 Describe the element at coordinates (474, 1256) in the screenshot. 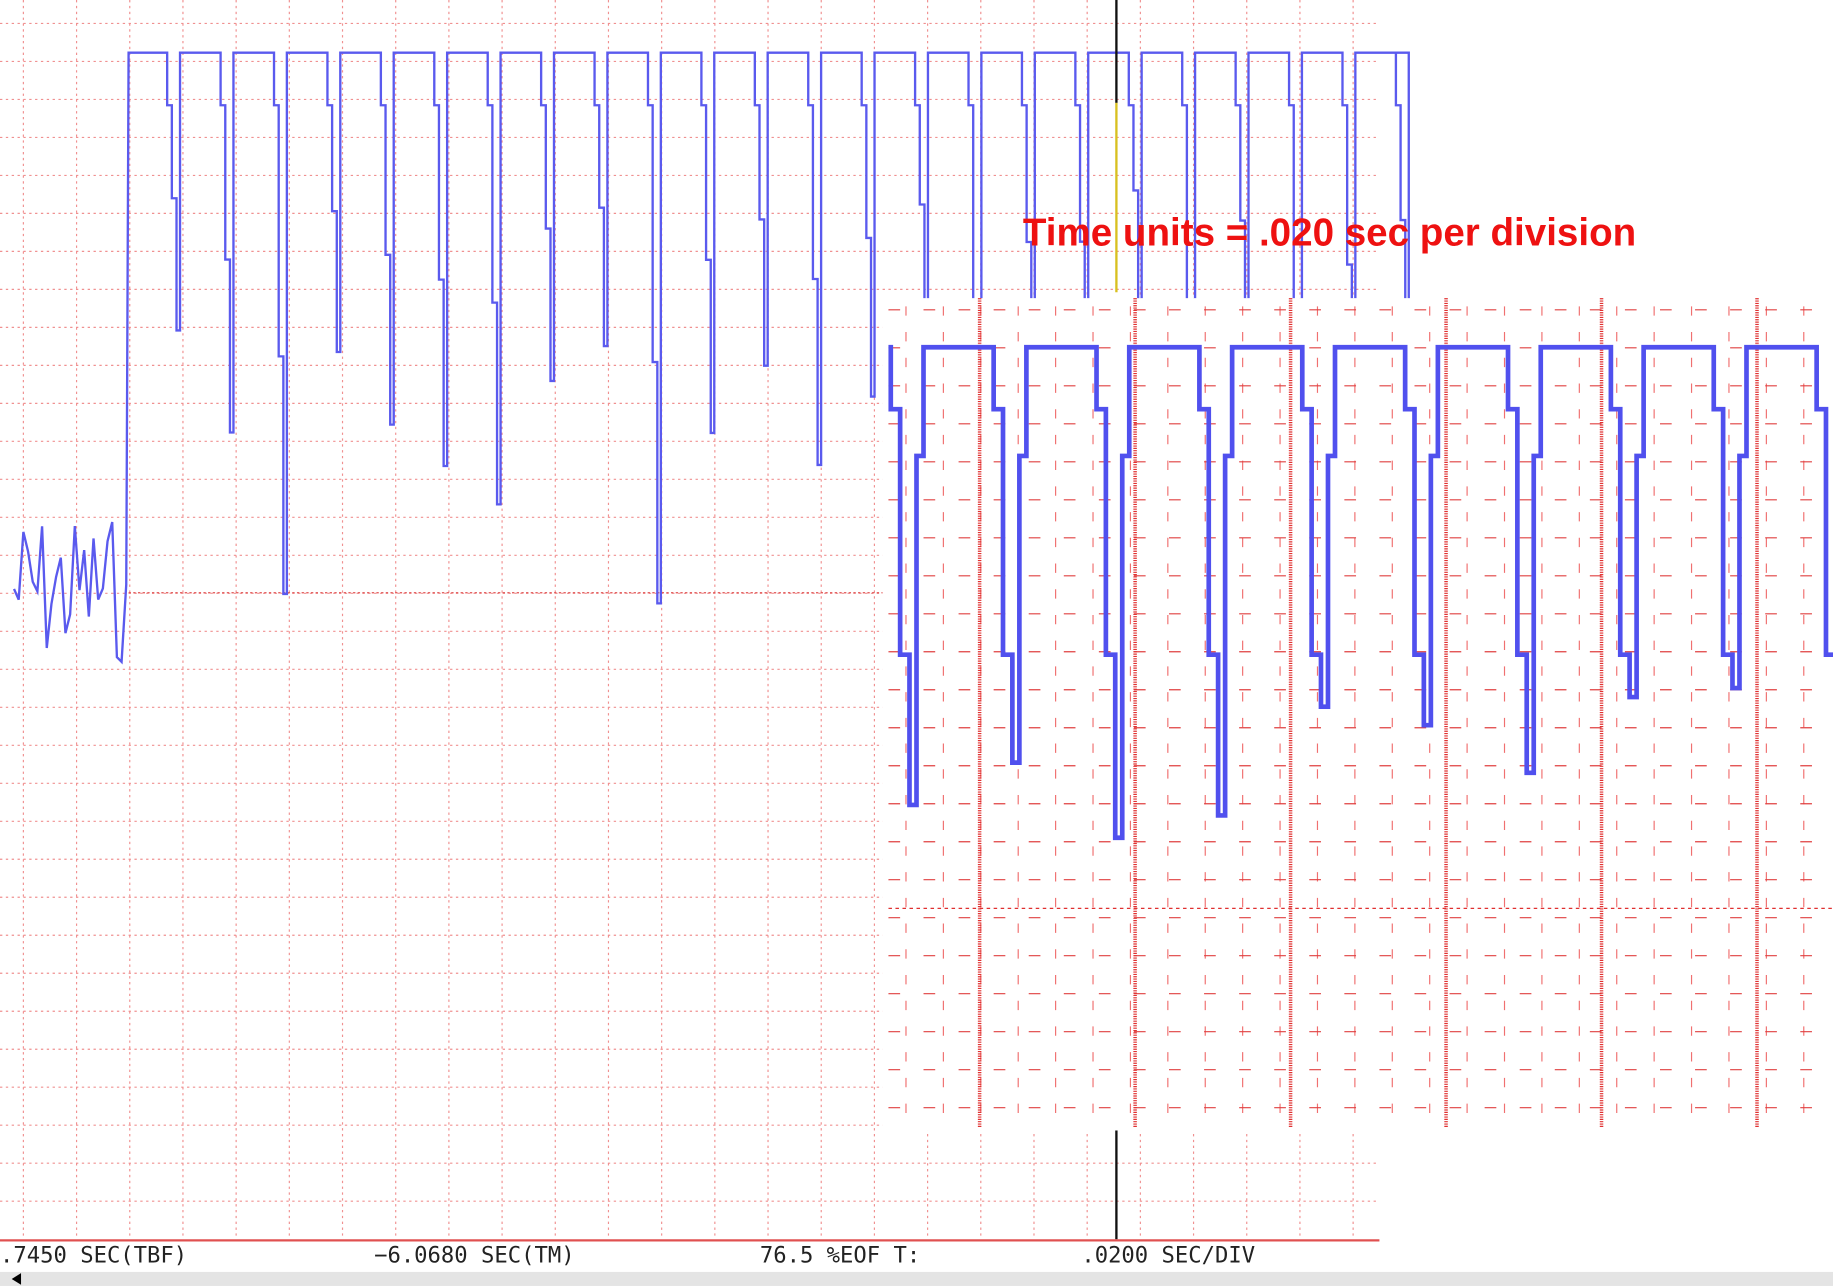

I see `status-tm: −6.0680 SEC(TM)` at that location.